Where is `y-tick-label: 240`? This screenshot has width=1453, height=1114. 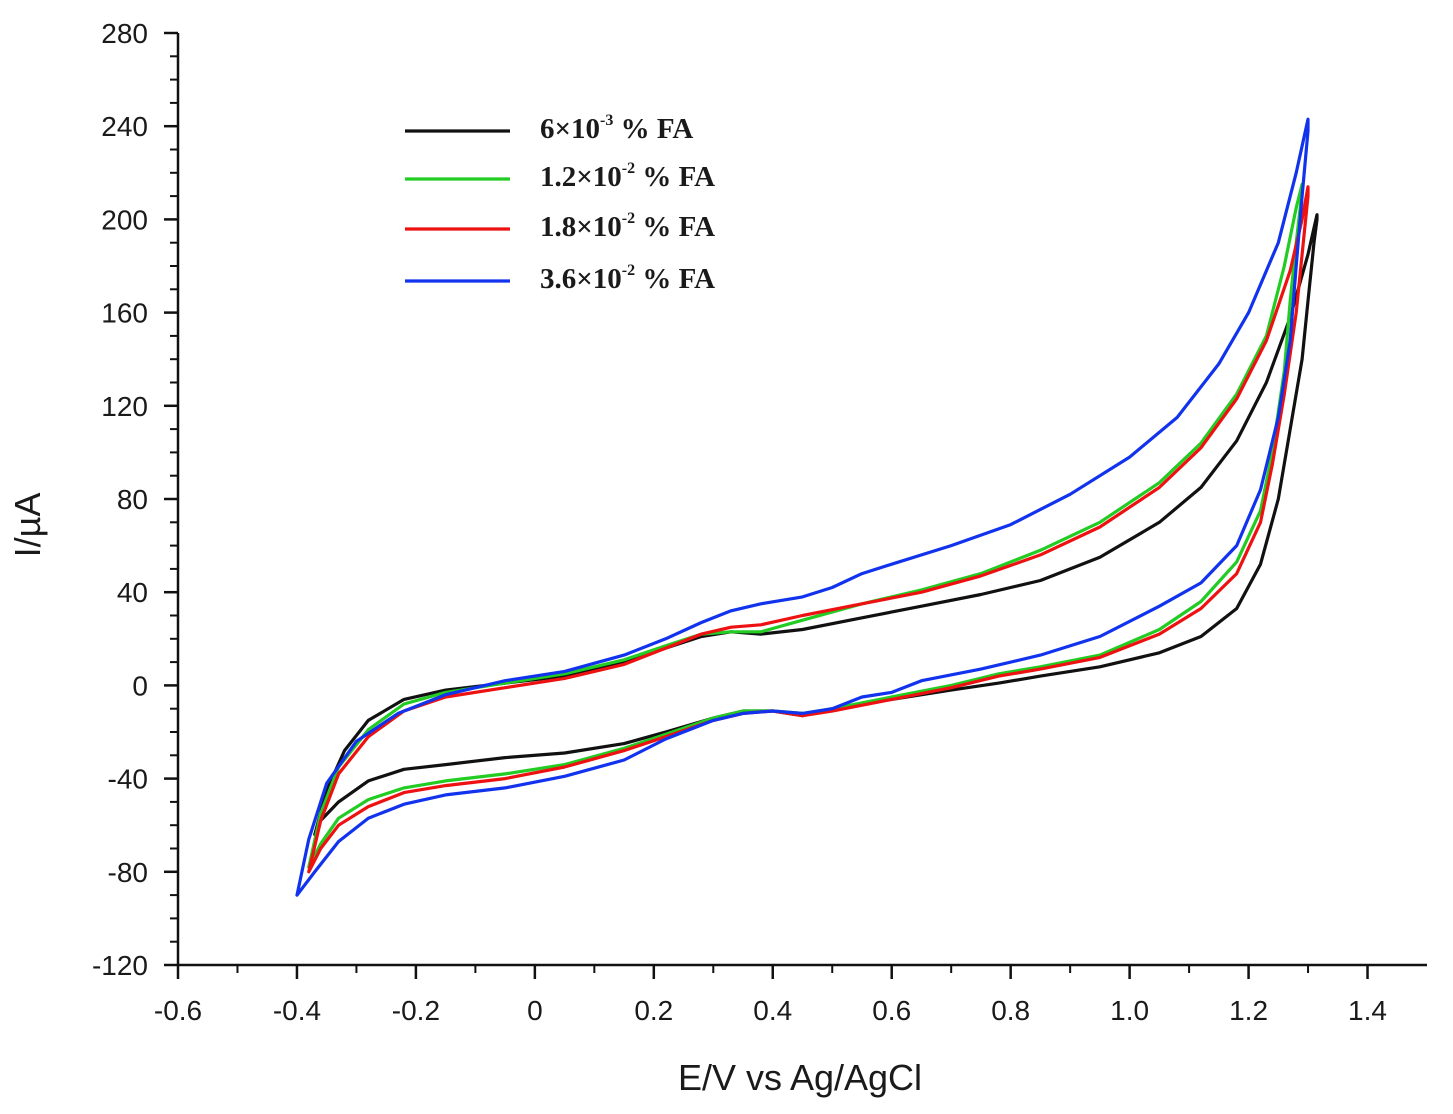 y-tick-label: 240 is located at coordinates (124, 126).